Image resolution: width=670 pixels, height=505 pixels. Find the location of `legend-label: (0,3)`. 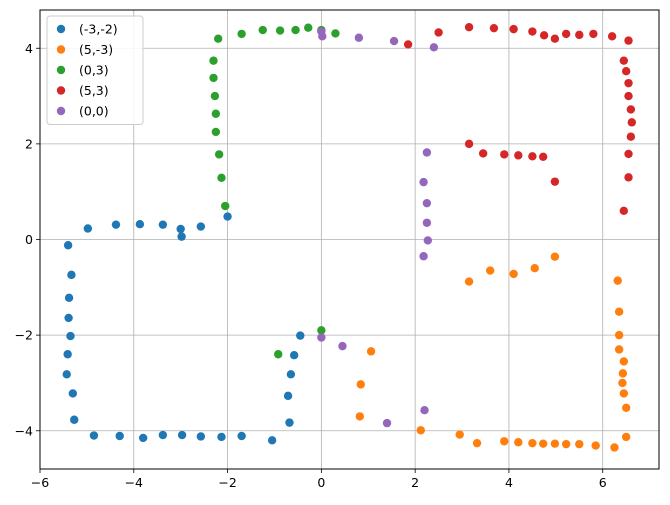

legend-label: (0,3) is located at coordinates (94, 70).